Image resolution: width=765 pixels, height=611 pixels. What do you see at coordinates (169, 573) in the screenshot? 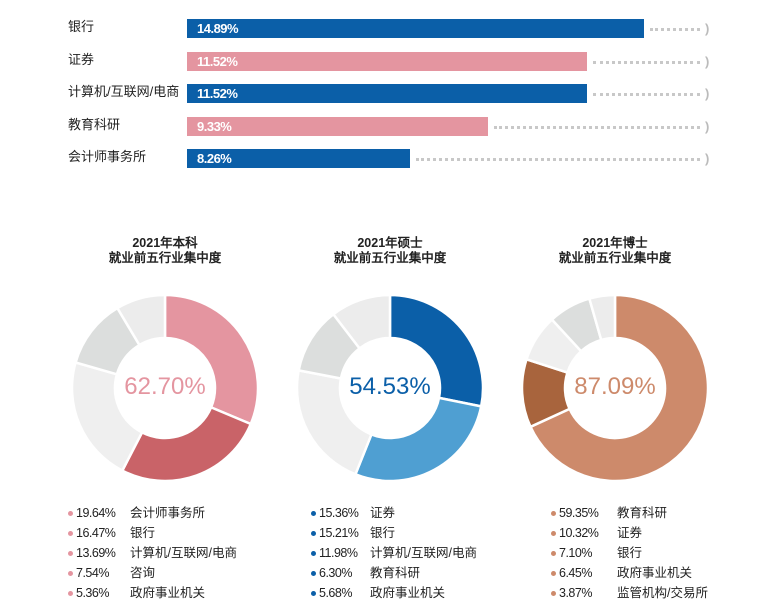
I see `legend-item: 7.54% 咨询` at bounding box center [169, 573].